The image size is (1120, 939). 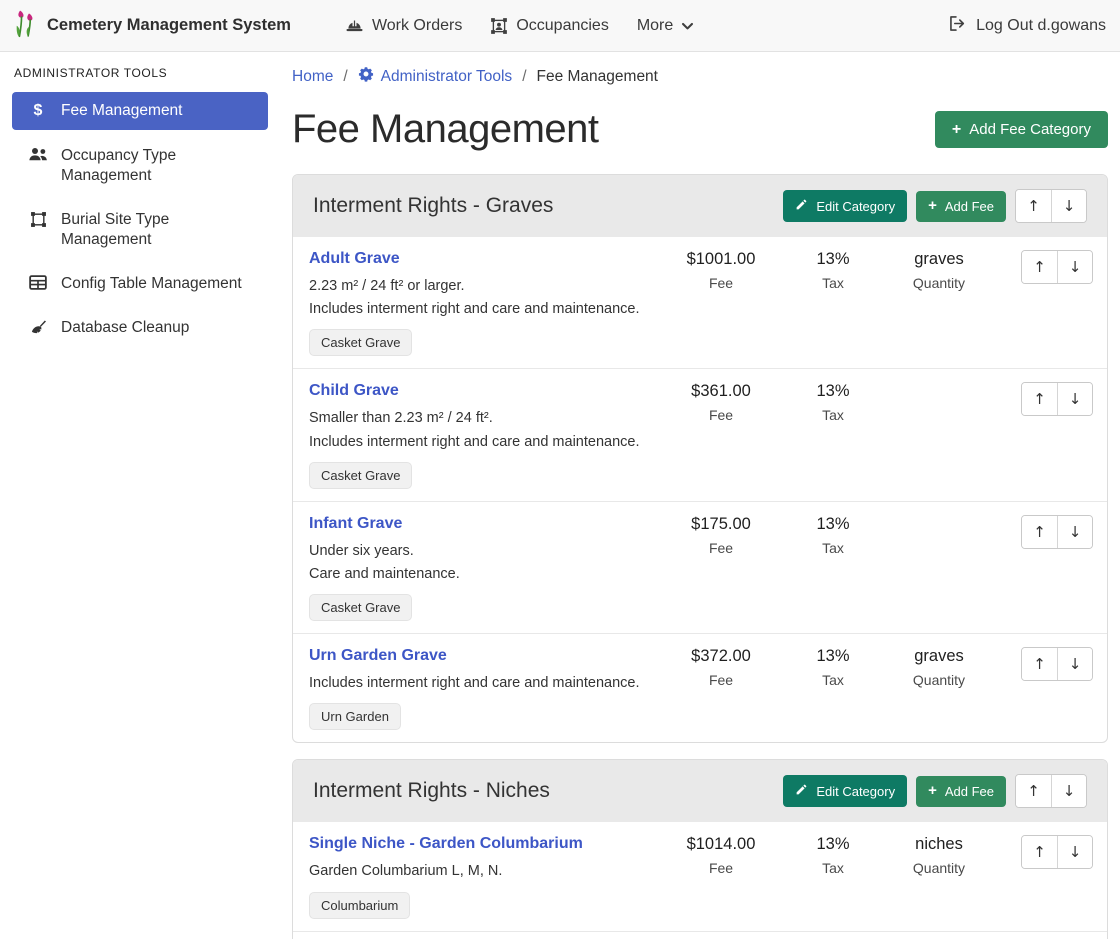 What do you see at coordinates (119, 165) in the screenshot?
I see `sidebar-item-label: Occupancy Type Management` at bounding box center [119, 165].